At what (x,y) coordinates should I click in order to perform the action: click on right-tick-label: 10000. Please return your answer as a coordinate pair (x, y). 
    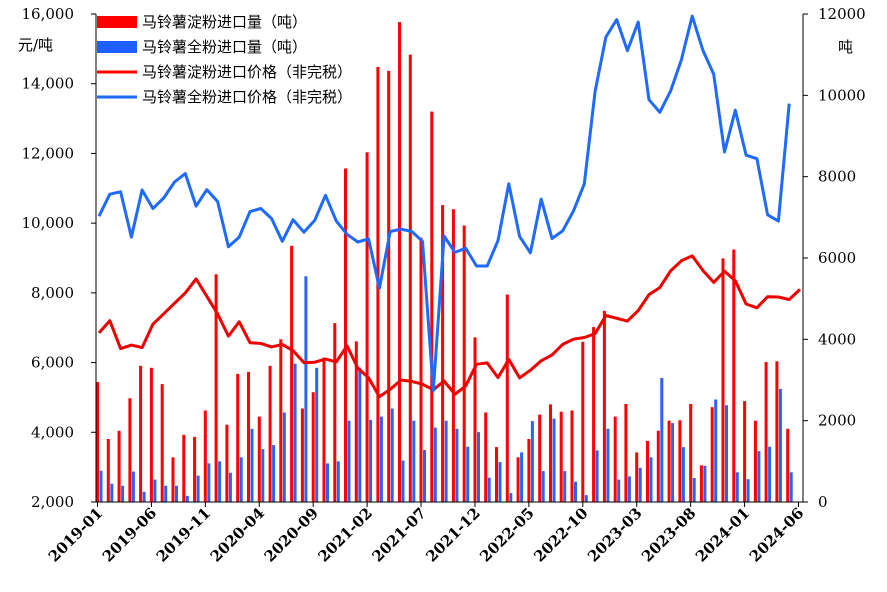
    Looking at the image, I should click on (842, 95).